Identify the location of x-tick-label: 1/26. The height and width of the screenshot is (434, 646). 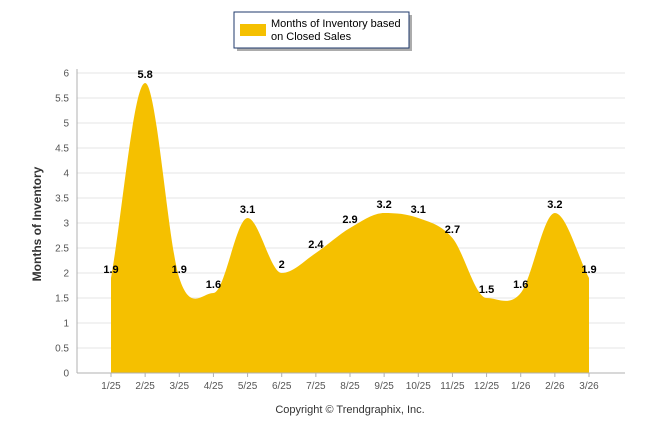
(521, 386).